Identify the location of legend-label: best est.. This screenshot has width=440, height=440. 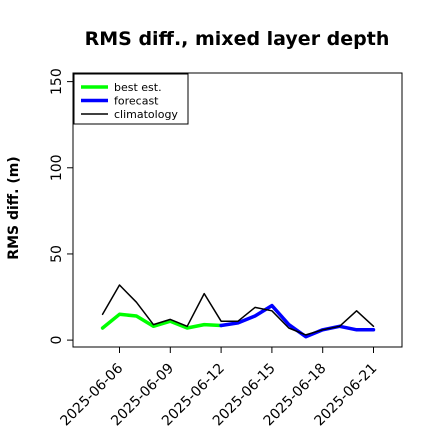
(138, 87).